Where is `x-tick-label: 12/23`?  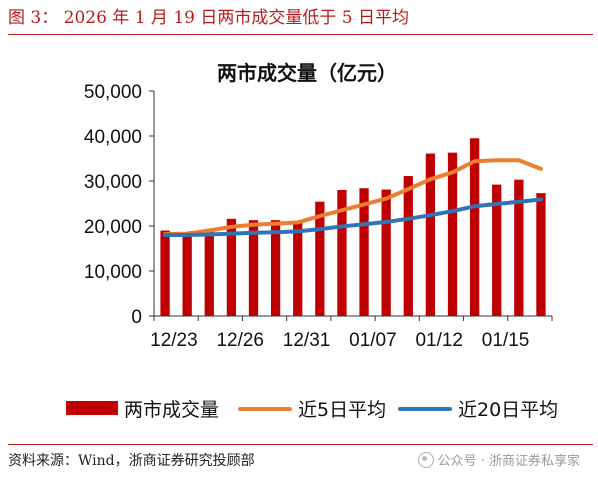 x-tick-label: 12/23 is located at coordinates (174, 340).